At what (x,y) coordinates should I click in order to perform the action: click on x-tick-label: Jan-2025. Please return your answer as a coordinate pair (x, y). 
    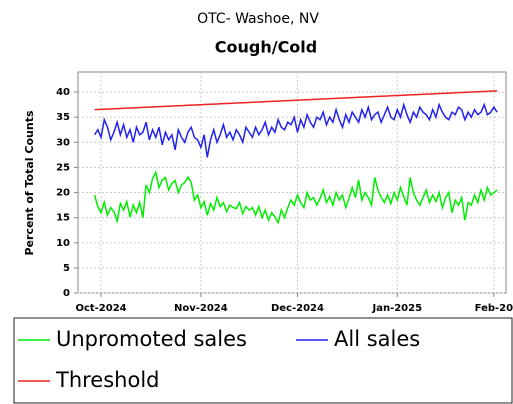
    Looking at the image, I should click on (396, 308).